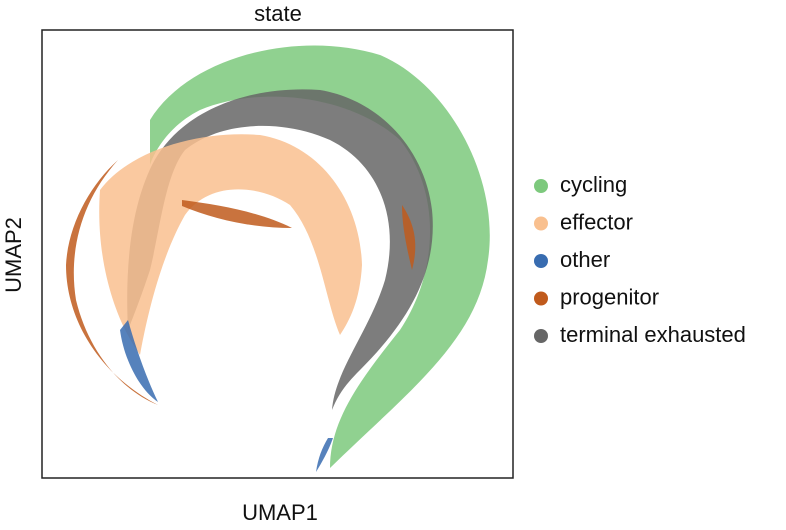 The image size is (786, 530). What do you see at coordinates (585, 259) in the screenshot?
I see `legend-label: other` at bounding box center [585, 259].